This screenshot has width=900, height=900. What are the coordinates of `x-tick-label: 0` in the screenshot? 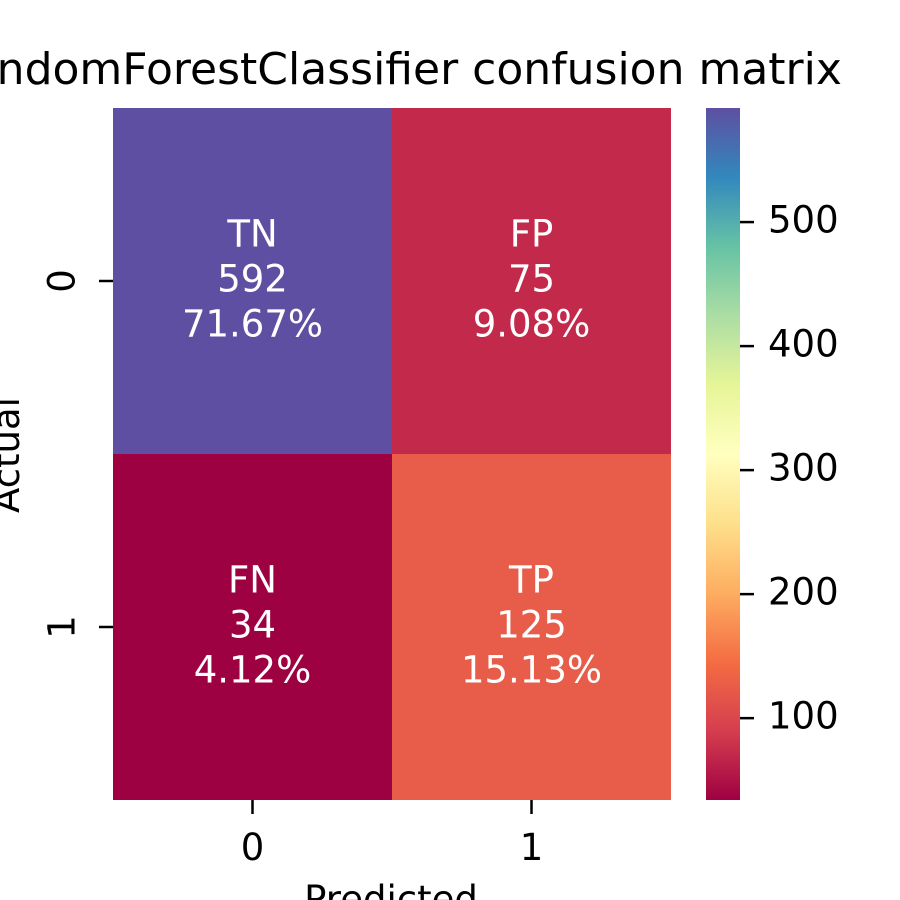 It's located at (253, 847).